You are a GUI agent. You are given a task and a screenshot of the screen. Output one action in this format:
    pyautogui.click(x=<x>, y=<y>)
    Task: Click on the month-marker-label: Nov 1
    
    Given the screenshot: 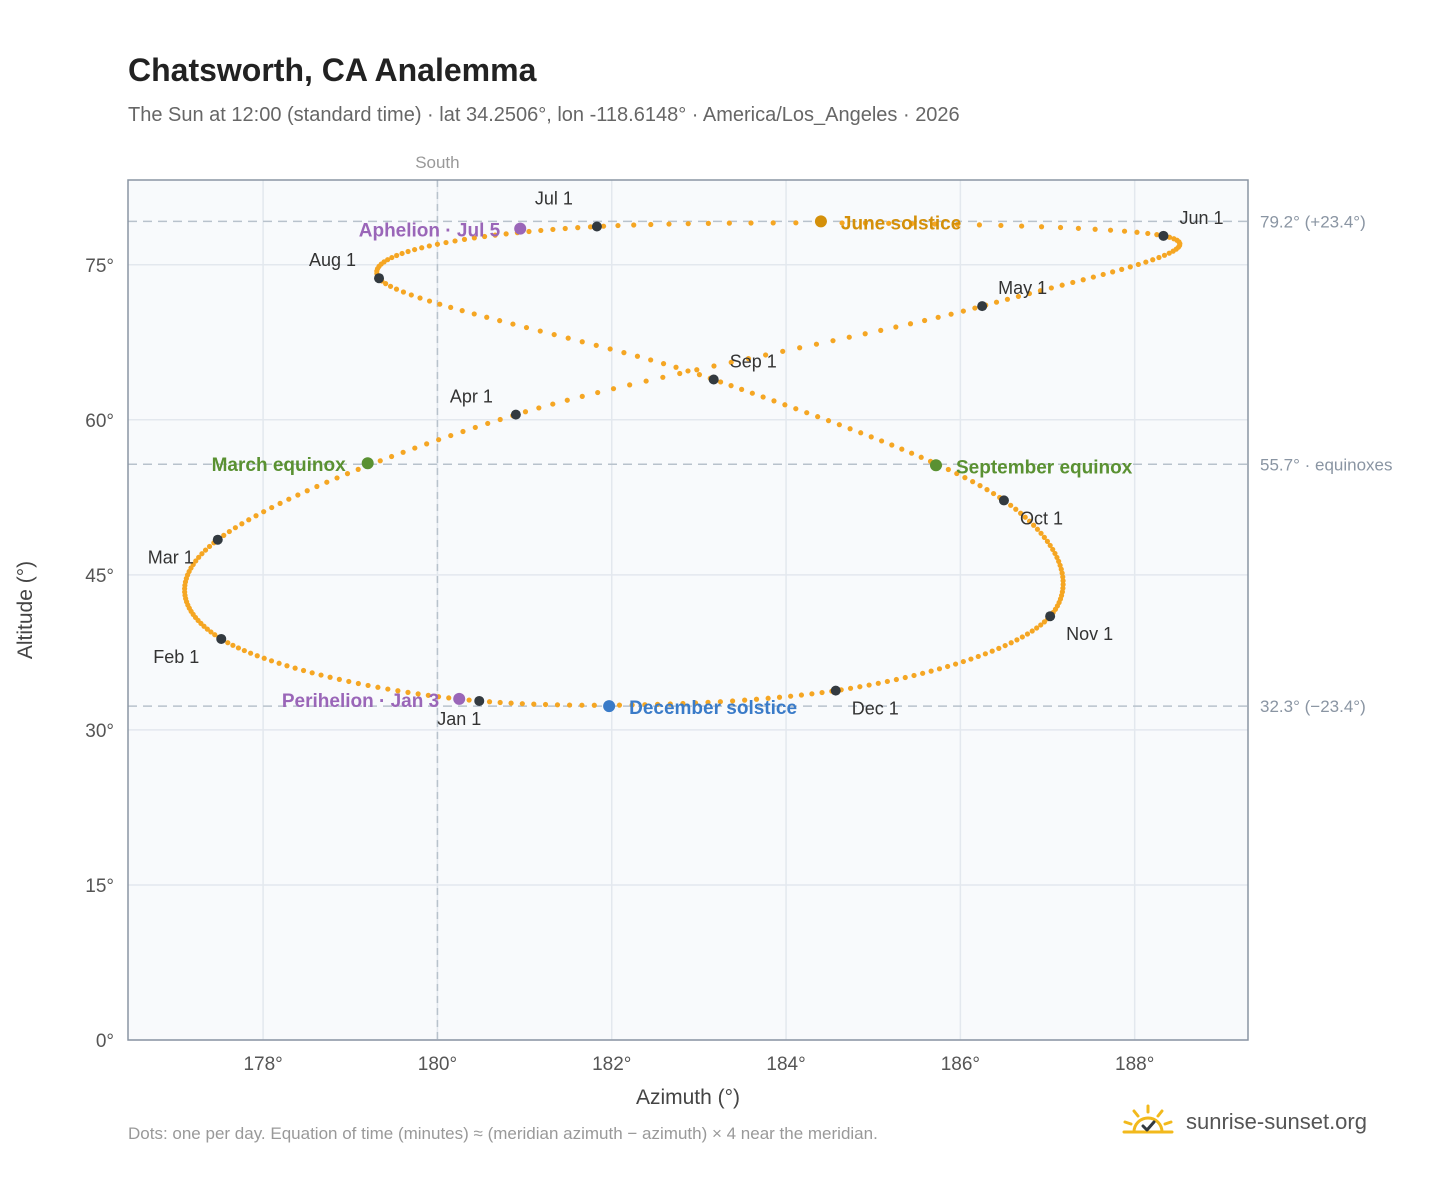 What is the action you would take?
    pyautogui.click(x=1089, y=634)
    